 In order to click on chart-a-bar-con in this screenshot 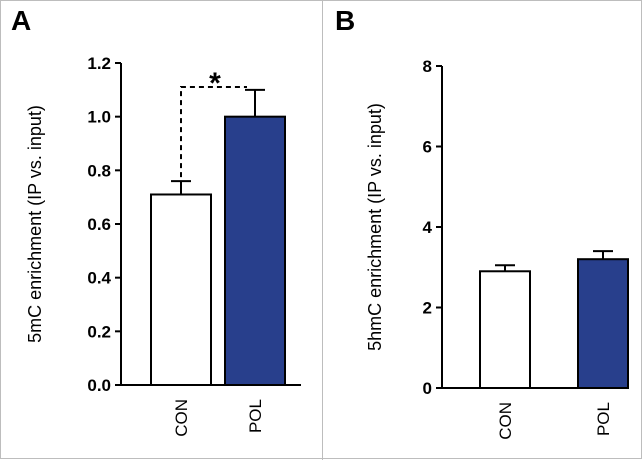, I will do `click(181, 289)`.